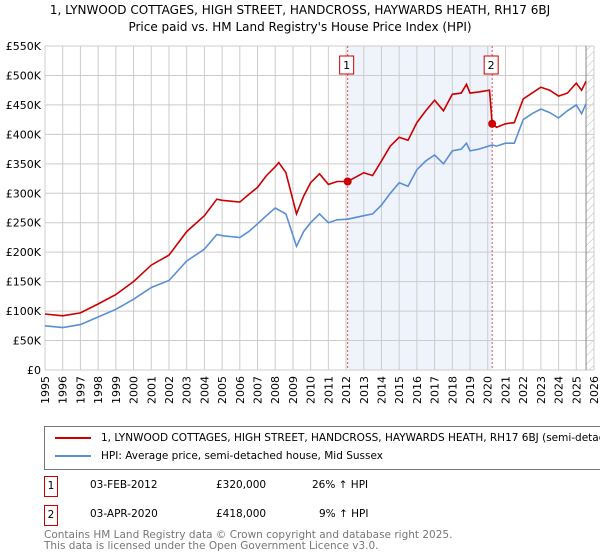  Describe the element at coordinates (27, 341) in the screenshot. I see `y-tick-label: £50K` at that location.